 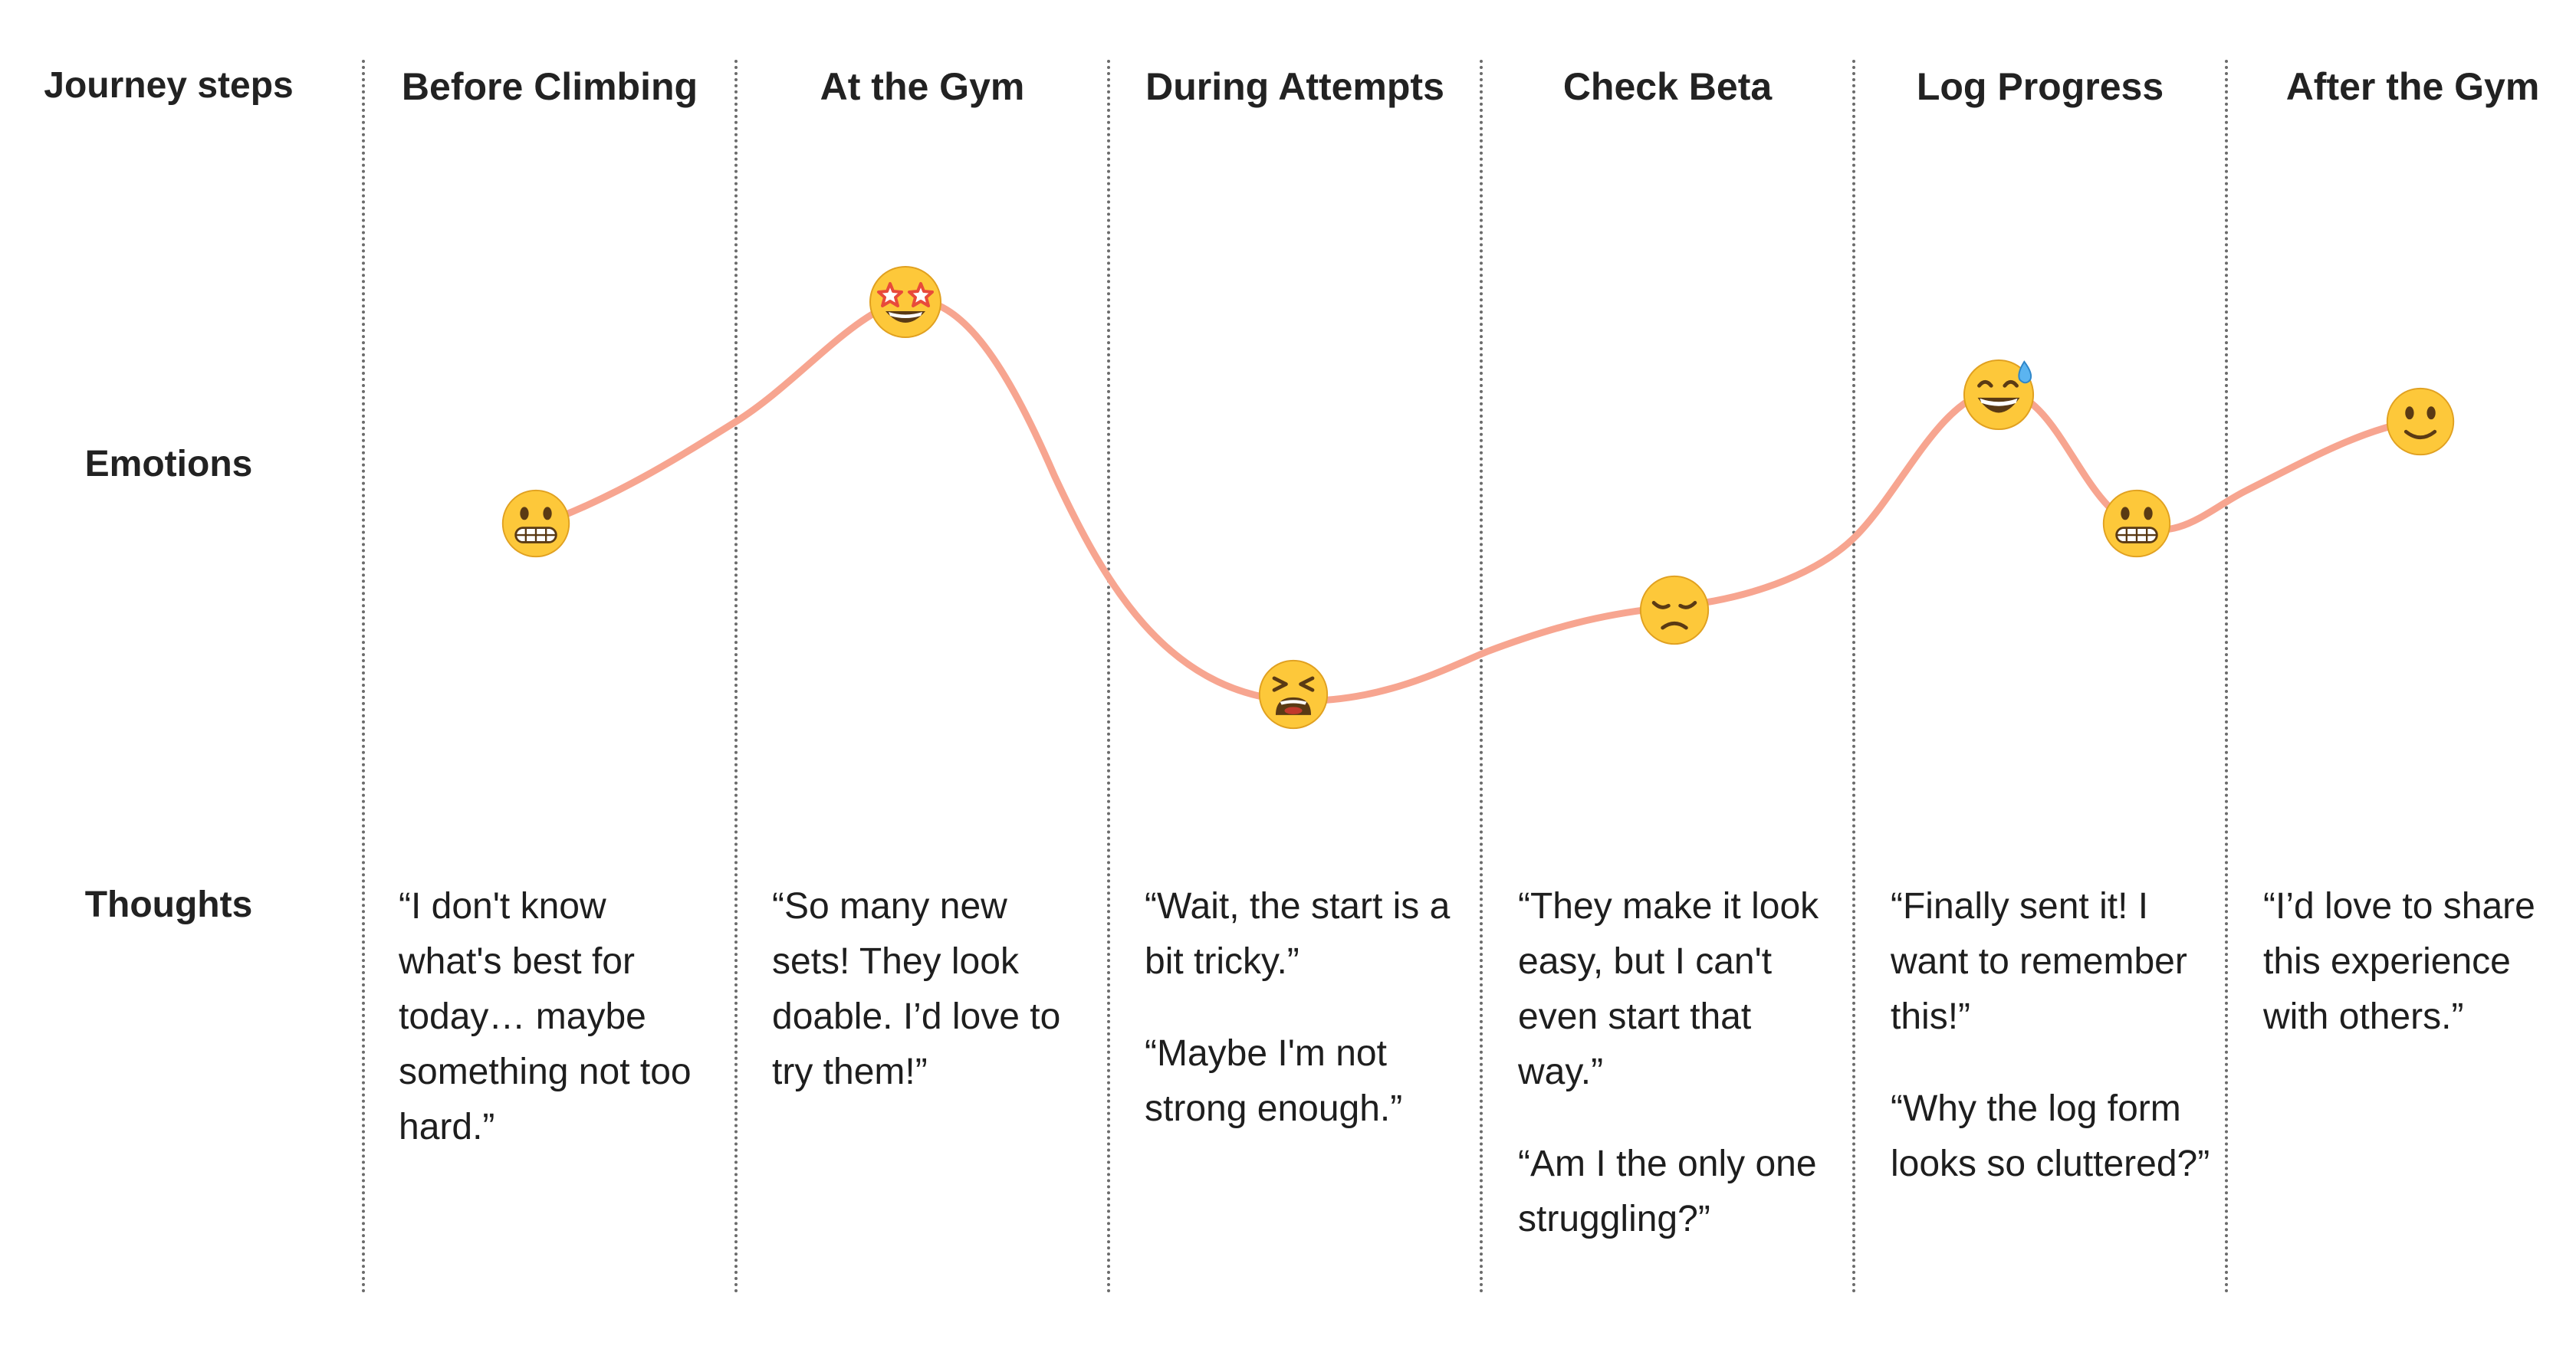 What do you see at coordinates (2412, 86) in the screenshot?
I see `step-header-after-the-gym: After the Gym` at bounding box center [2412, 86].